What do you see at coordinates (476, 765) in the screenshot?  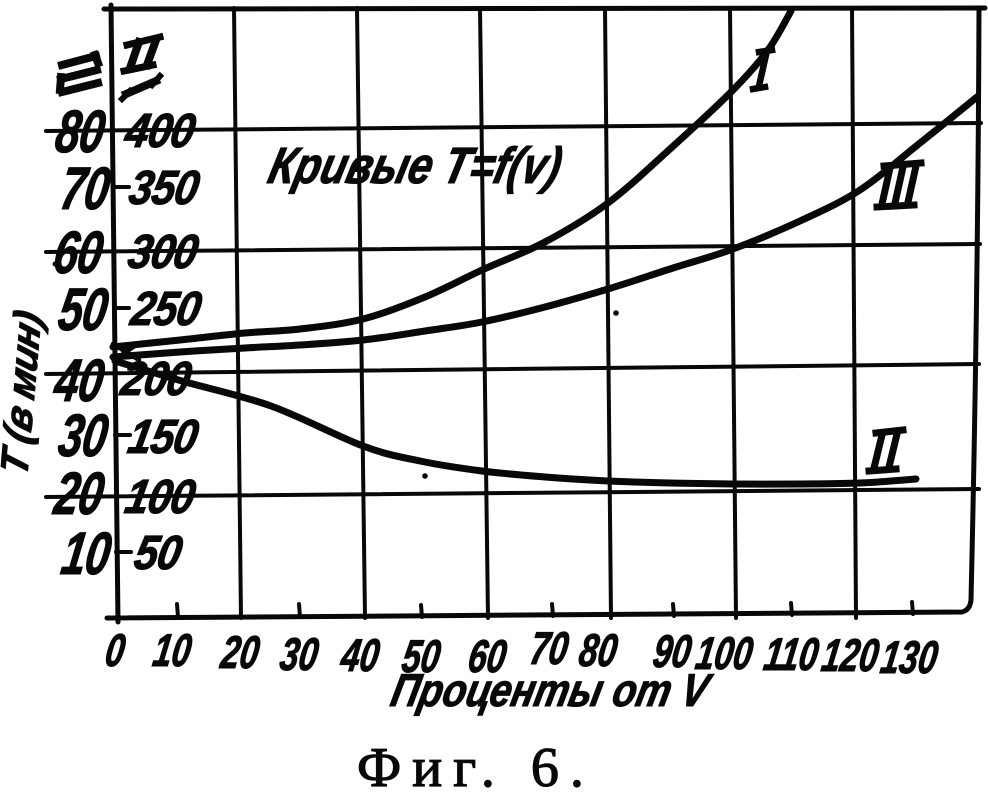 I see `svg-text: Фиг. 6.` at bounding box center [476, 765].